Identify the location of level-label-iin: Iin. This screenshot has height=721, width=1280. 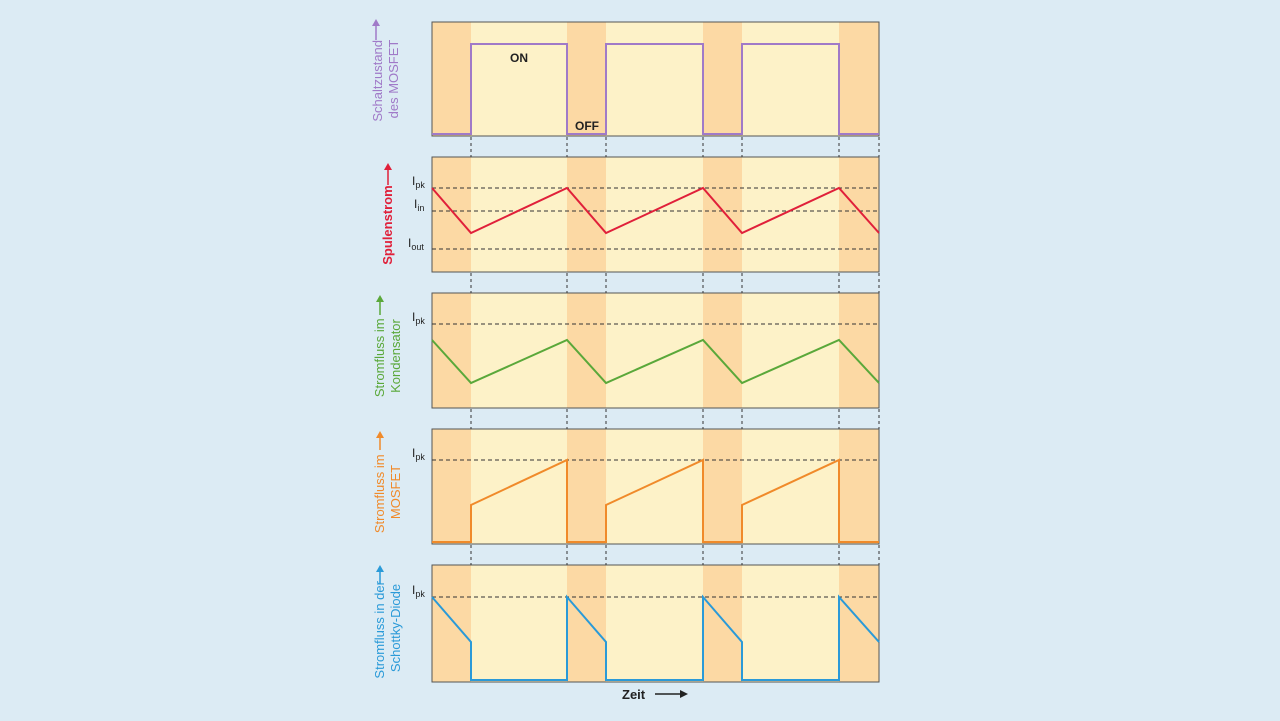
(419, 205).